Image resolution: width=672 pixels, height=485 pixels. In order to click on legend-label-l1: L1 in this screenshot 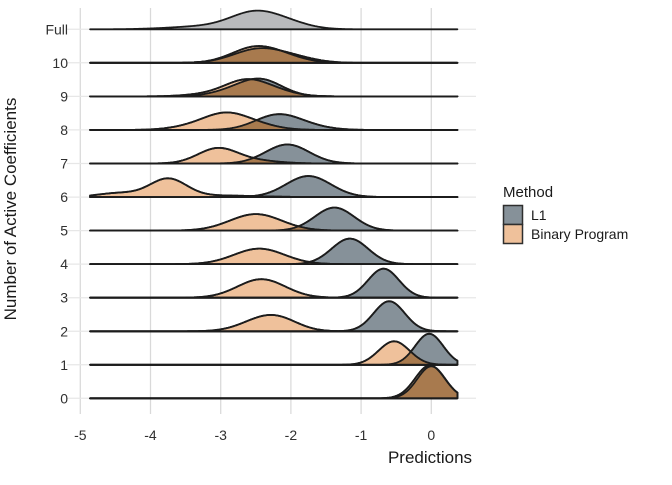, I will do `click(539, 215)`.